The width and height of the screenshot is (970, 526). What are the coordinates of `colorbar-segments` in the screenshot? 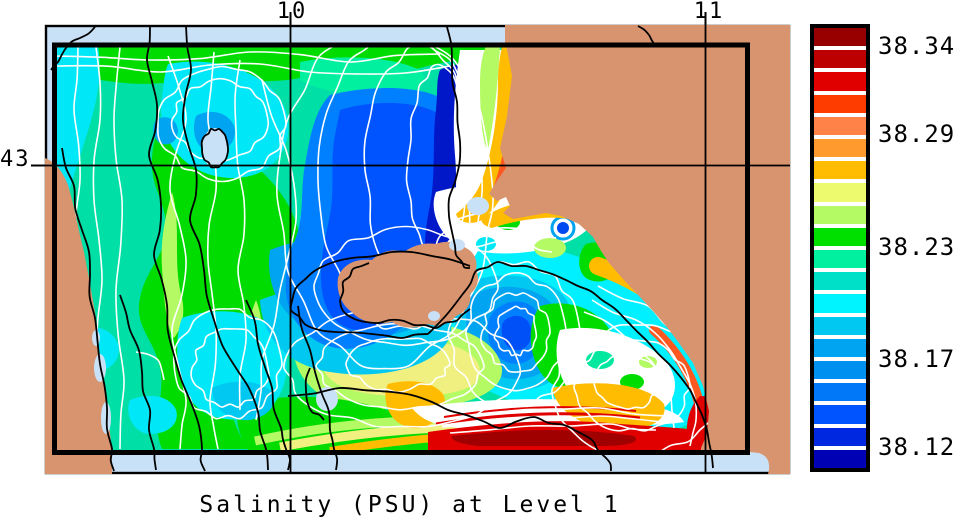 It's located at (840, 248).